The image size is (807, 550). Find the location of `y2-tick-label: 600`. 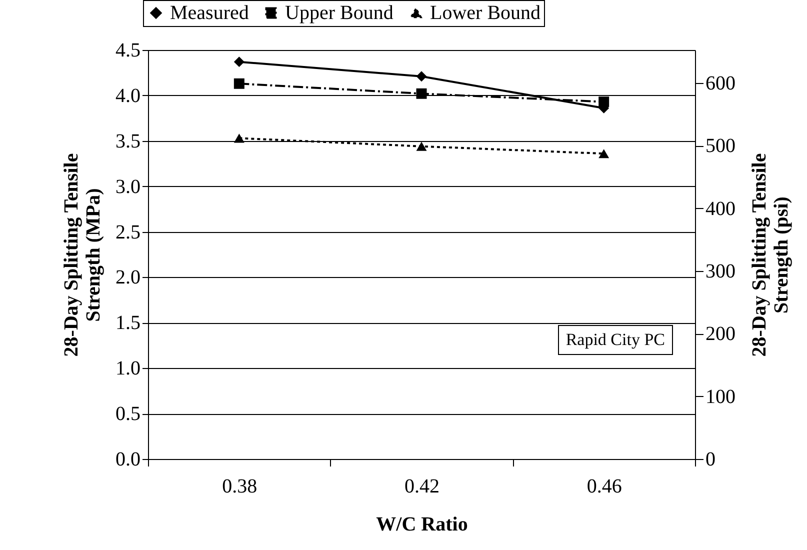

y2-tick-label: 600 is located at coordinates (721, 83).